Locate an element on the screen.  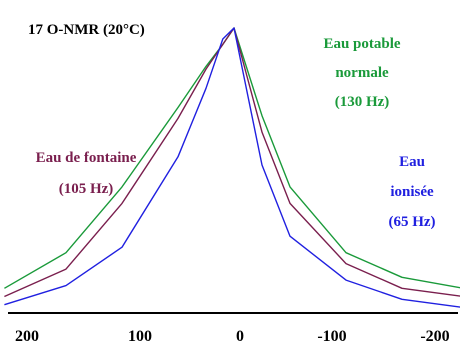
series-label-0-line-0: Eau potable is located at coordinates (361, 44).